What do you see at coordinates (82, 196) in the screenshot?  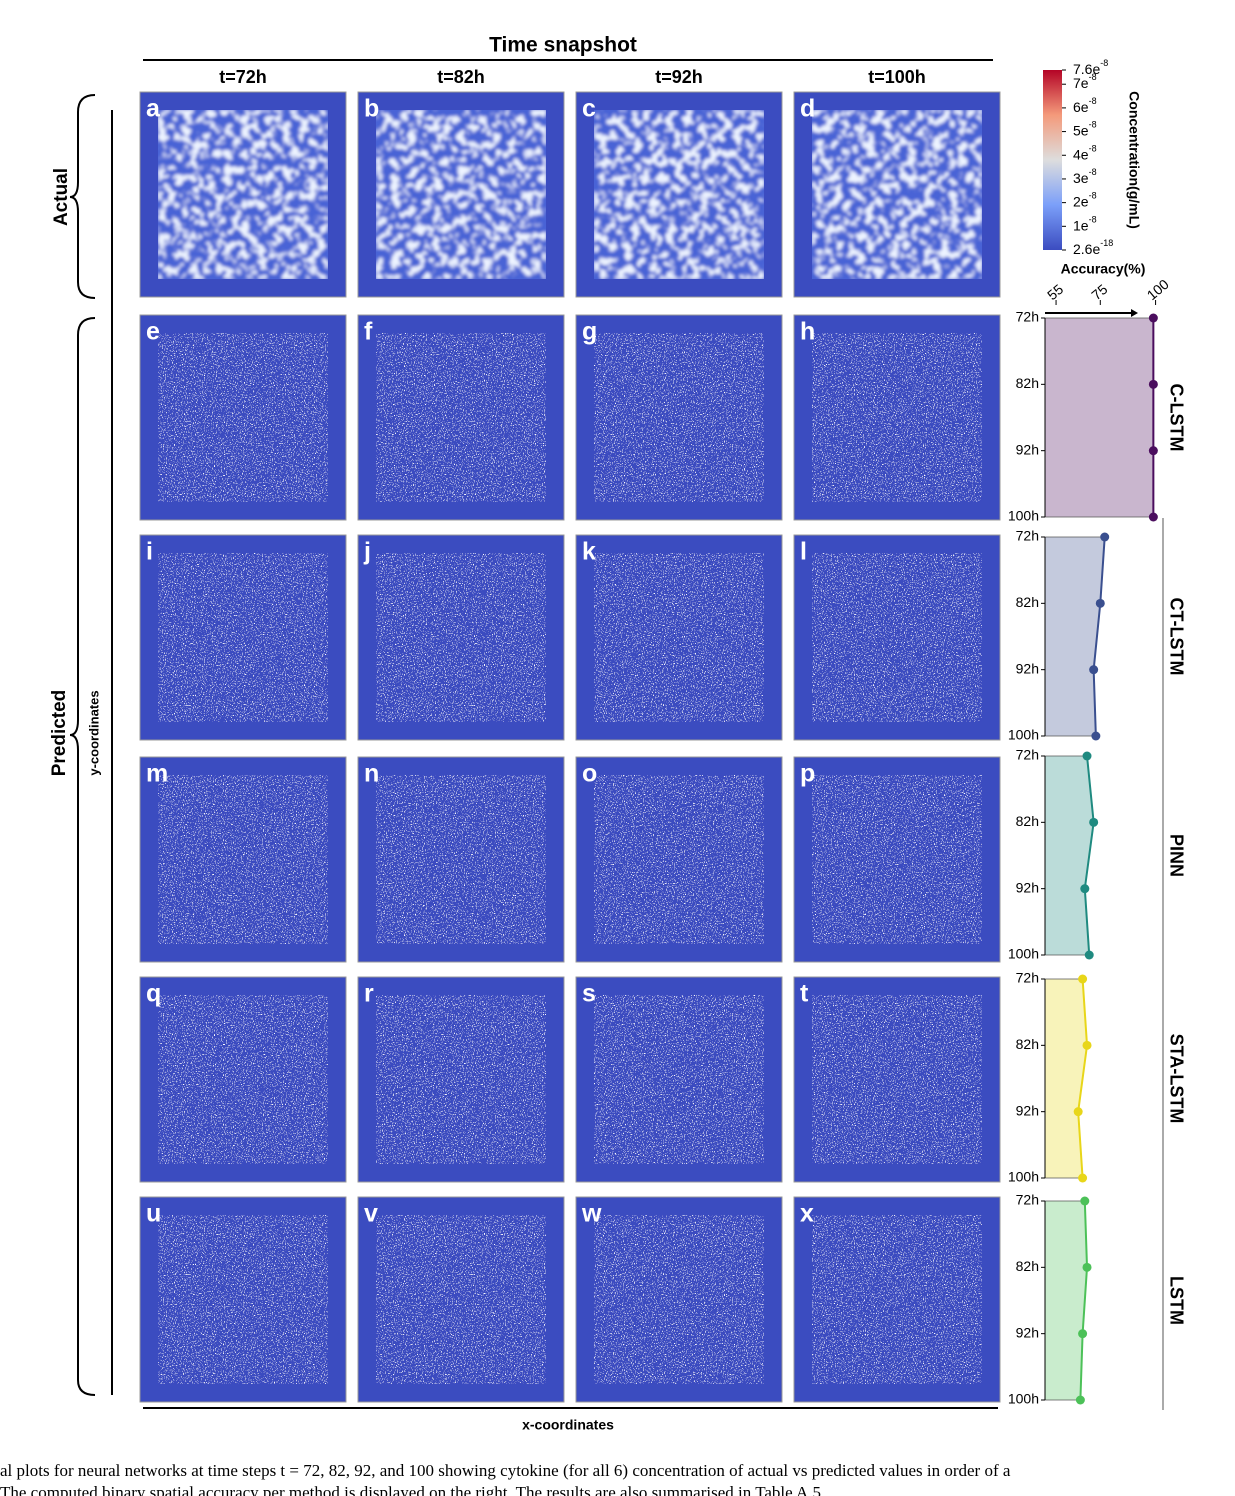 I see `brace` at bounding box center [82, 196].